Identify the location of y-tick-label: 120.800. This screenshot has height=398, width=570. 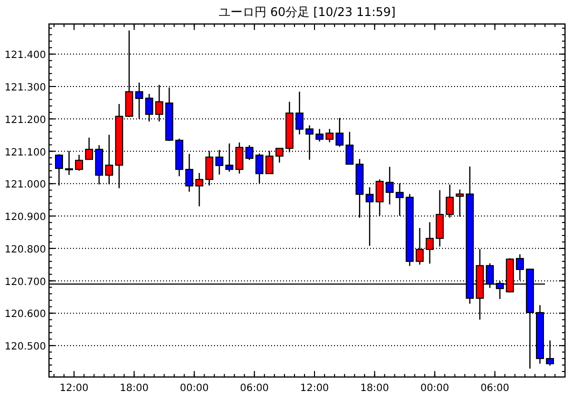
(25, 250).